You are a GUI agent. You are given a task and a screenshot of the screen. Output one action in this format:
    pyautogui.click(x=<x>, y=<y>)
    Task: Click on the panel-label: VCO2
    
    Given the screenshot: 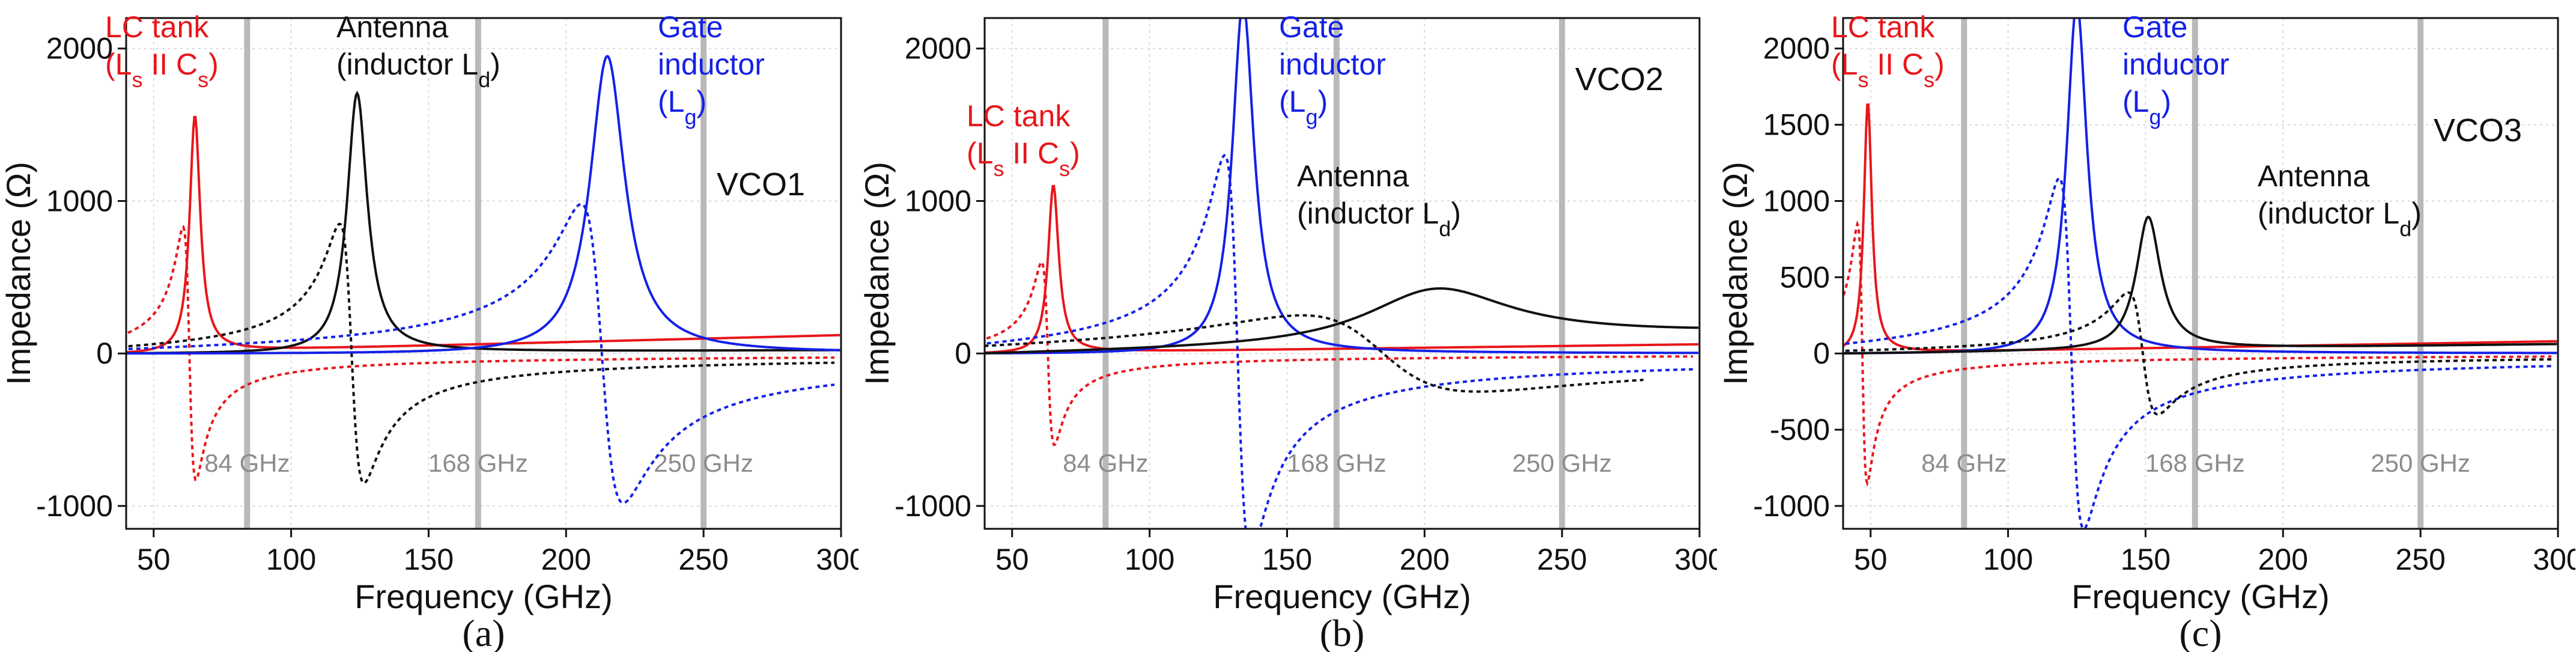 What is the action you would take?
    pyautogui.click(x=1619, y=79)
    